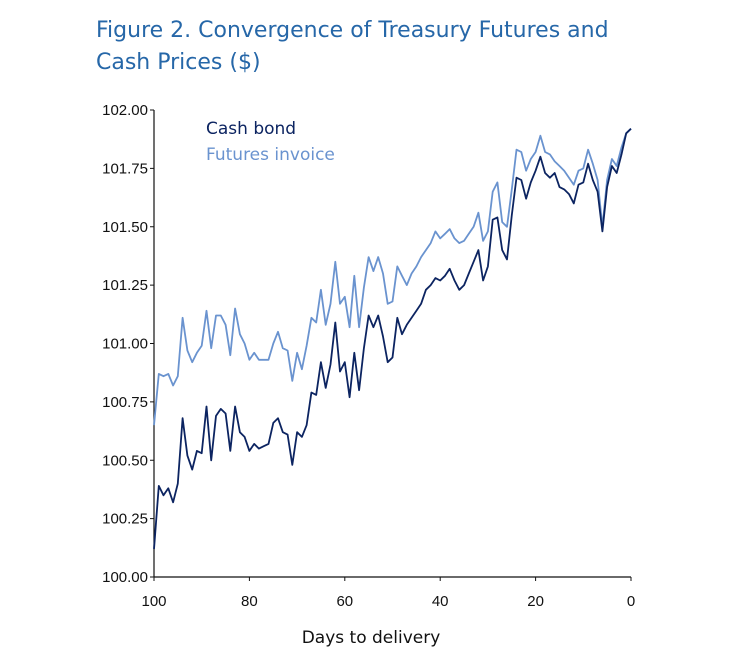 The image size is (729, 653). Describe the element at coordinates (270, 142) in the screenshot. I see `chart-legend: Cash bond Futures invoice` at that location.